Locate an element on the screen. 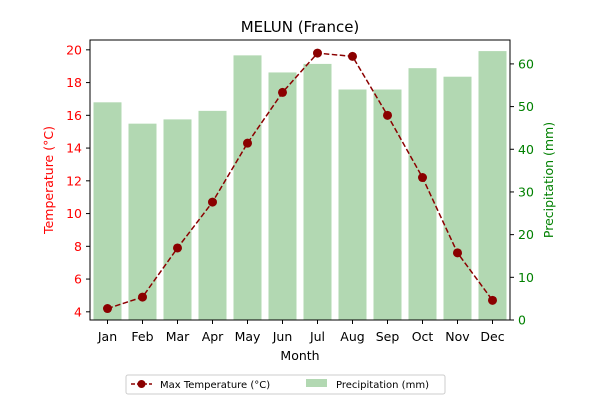 The height and width of the screenshot is (400, 600). precipitation-bar-feb is located at coordinates (142, 221).